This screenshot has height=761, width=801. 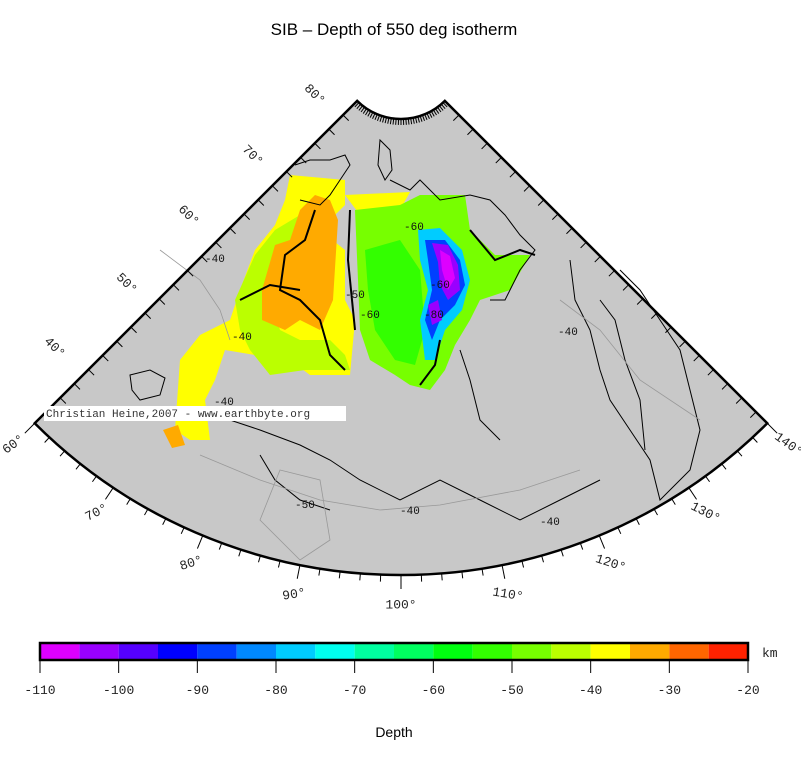 I want to click on longitude-label: 140°, so click(x=786, y=444).